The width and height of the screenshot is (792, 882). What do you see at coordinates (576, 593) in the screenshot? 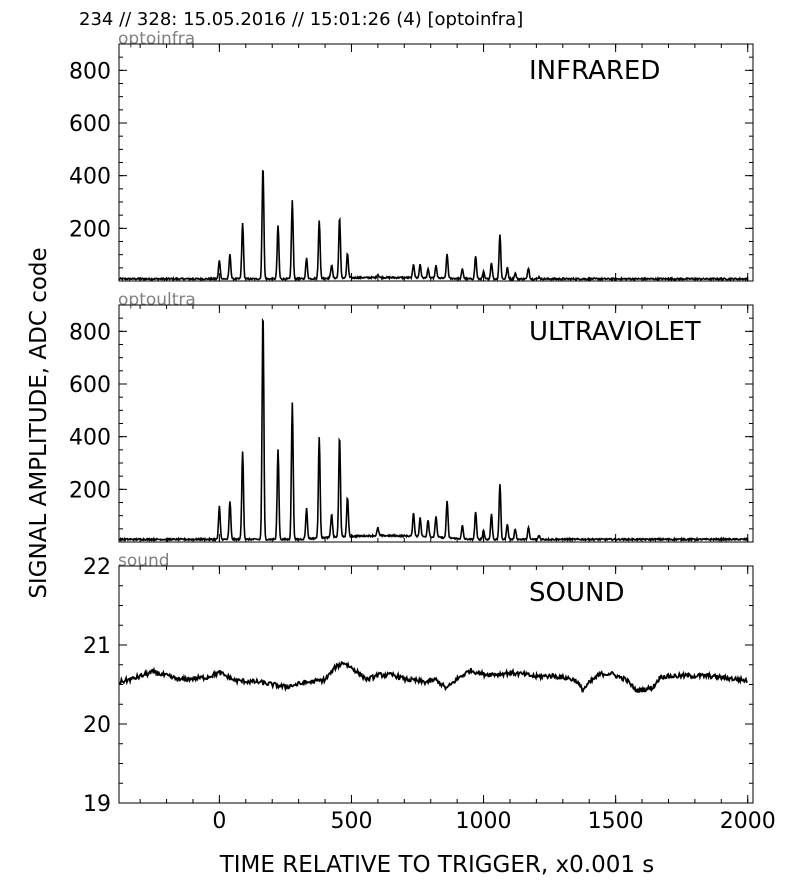
I see `sound-title: SOUND` at bounding box center [576, 593].